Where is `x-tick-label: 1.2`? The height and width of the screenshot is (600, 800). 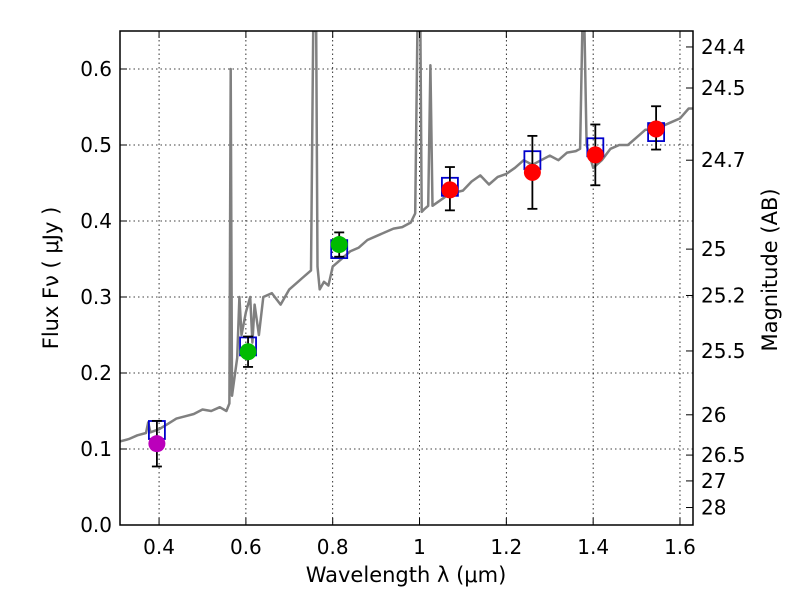
x-tick-label: 1.2 is located at coordinates (506, 547).